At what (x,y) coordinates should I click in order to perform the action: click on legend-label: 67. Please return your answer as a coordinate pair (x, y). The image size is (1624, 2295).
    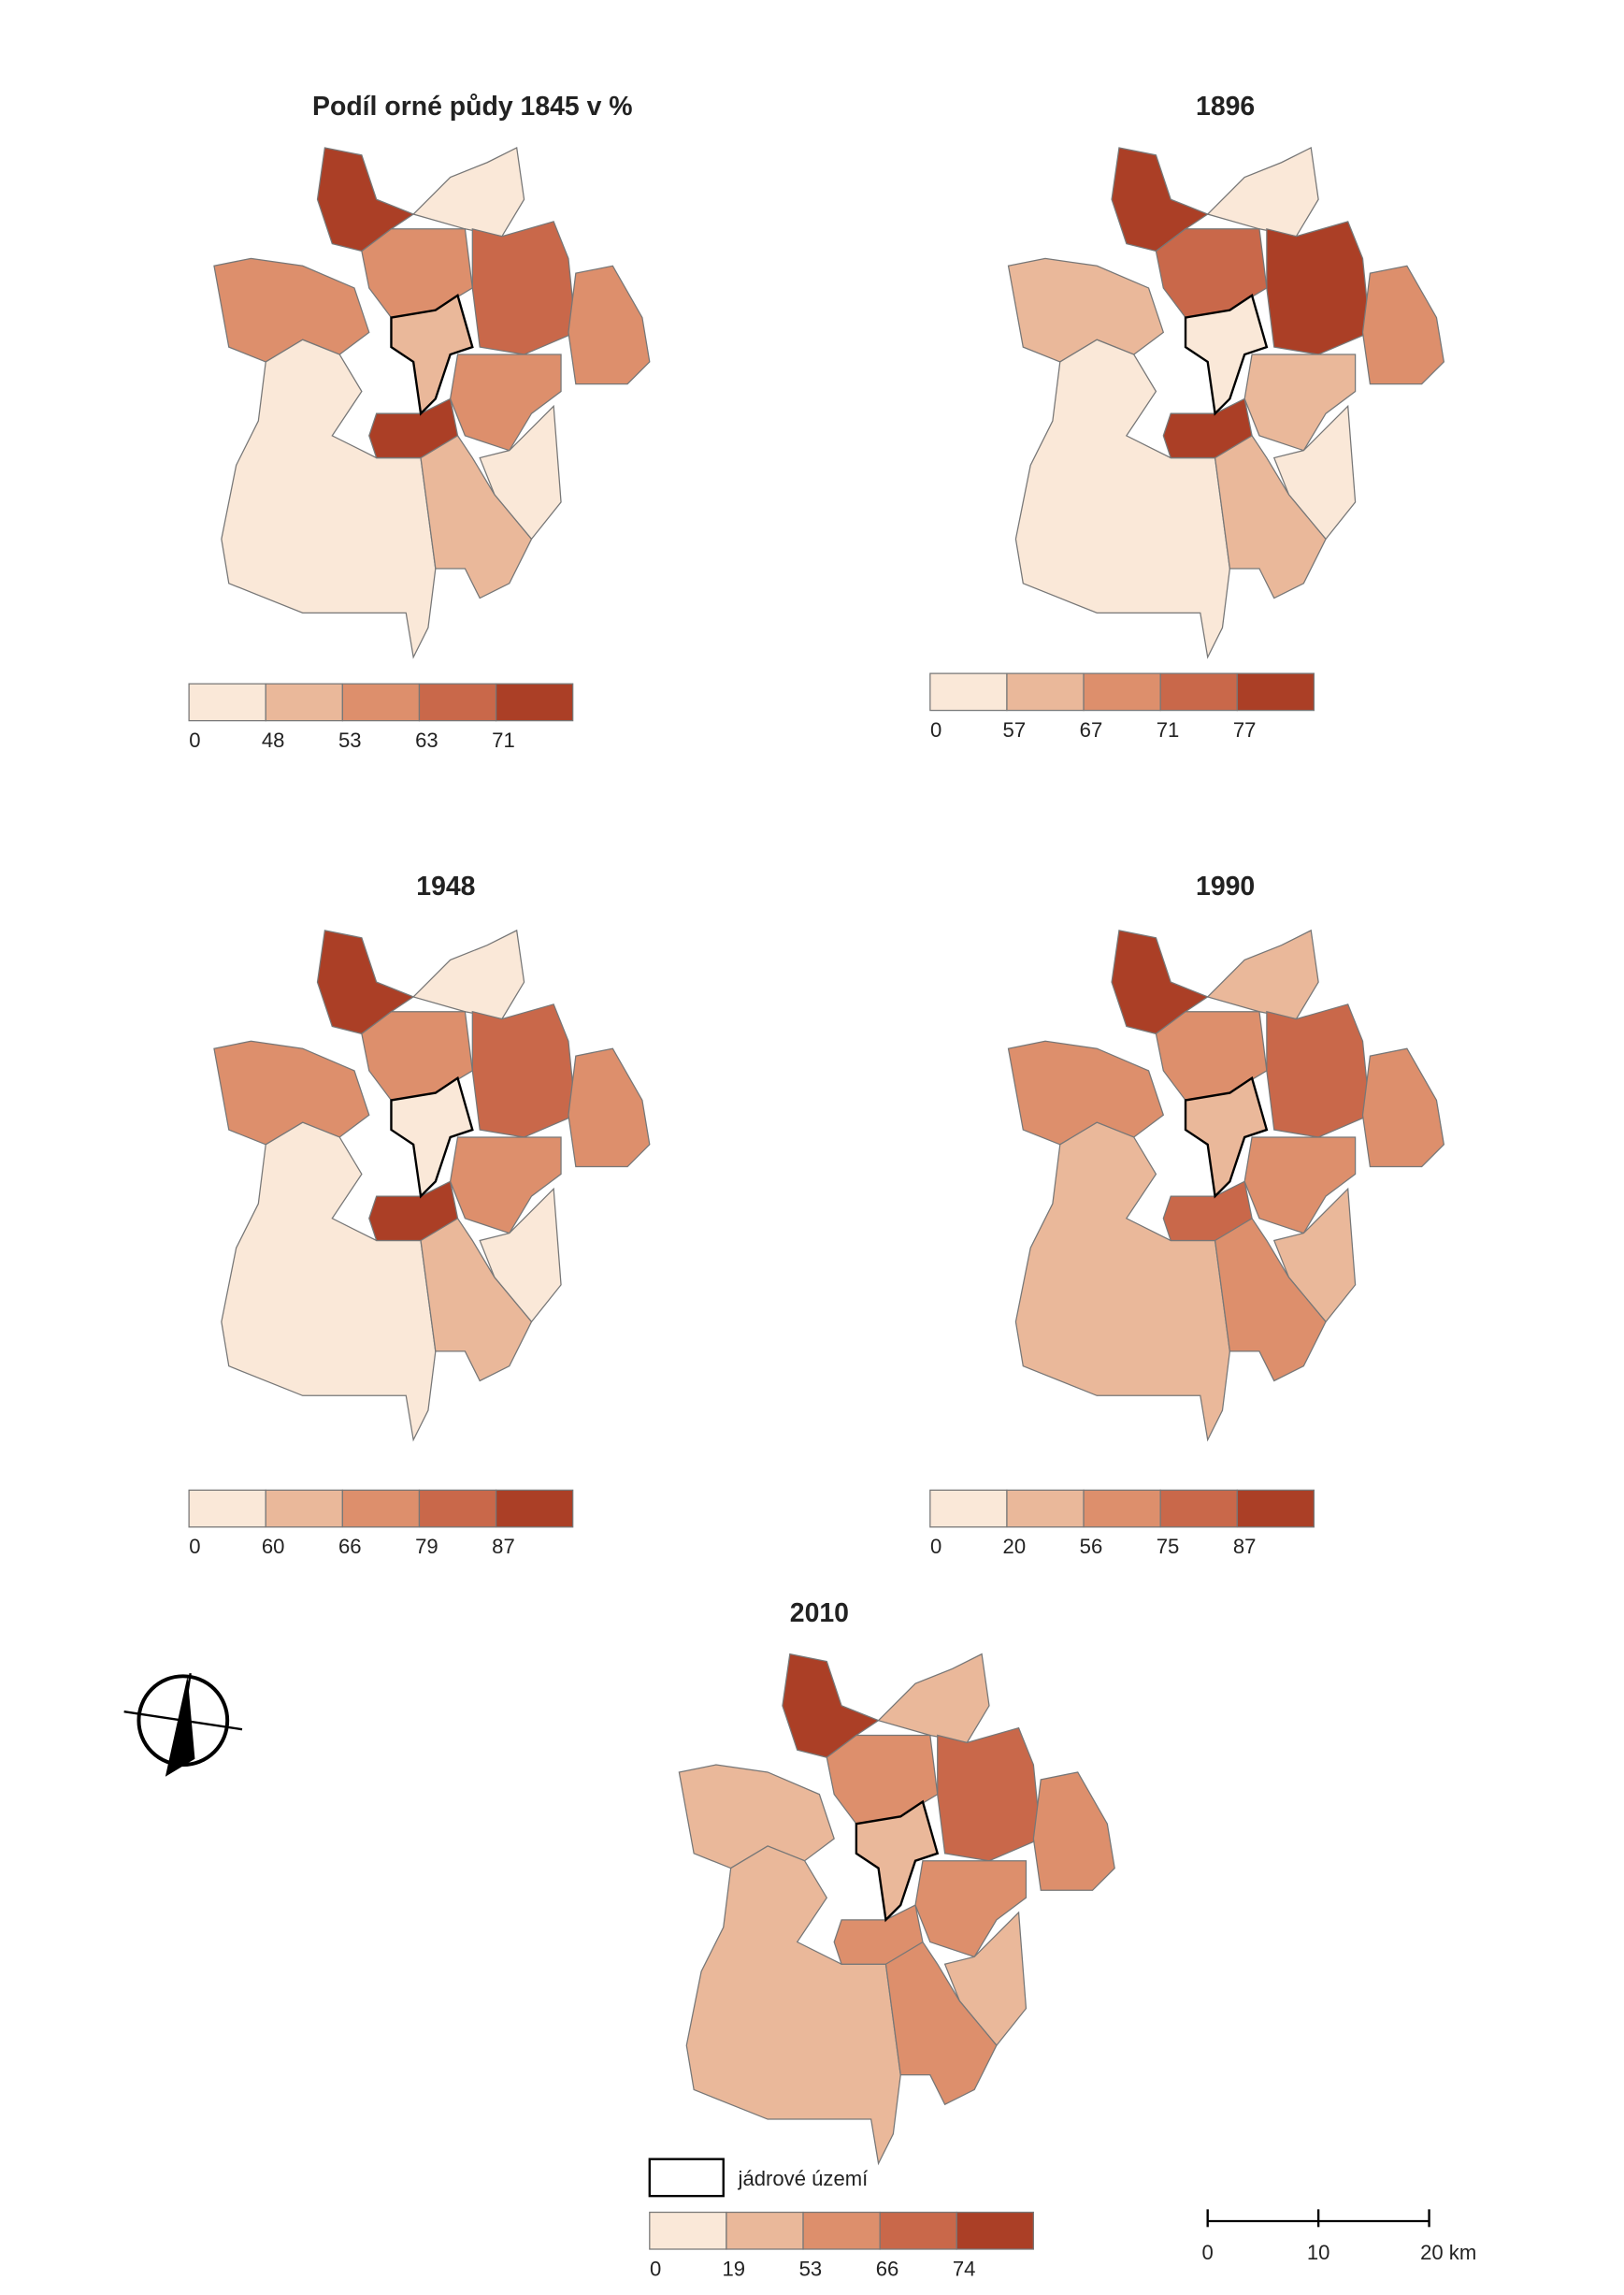
    Looking at the image, I should click on (1091, 730).